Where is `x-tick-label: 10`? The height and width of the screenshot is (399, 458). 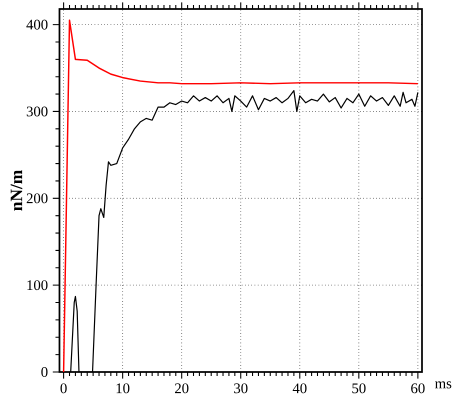
x-tick-label: 10 is located at coordinates (123, 388).